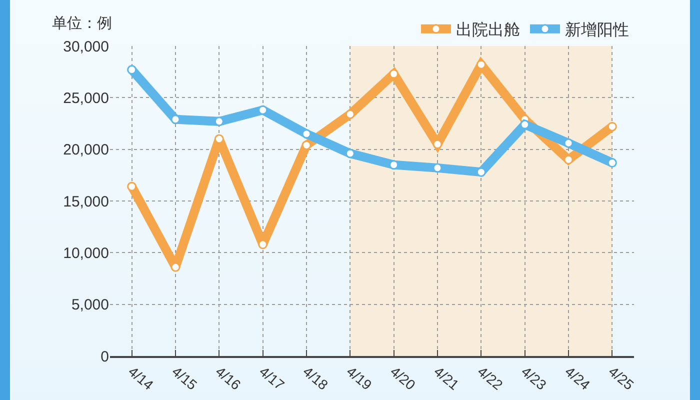 The width and height of the screenshot is (700, 400). What do you see at coordinates (86, 253) in the screenshot?
I see `y-tick-label: 10,000` at bounding box center [86, 253].